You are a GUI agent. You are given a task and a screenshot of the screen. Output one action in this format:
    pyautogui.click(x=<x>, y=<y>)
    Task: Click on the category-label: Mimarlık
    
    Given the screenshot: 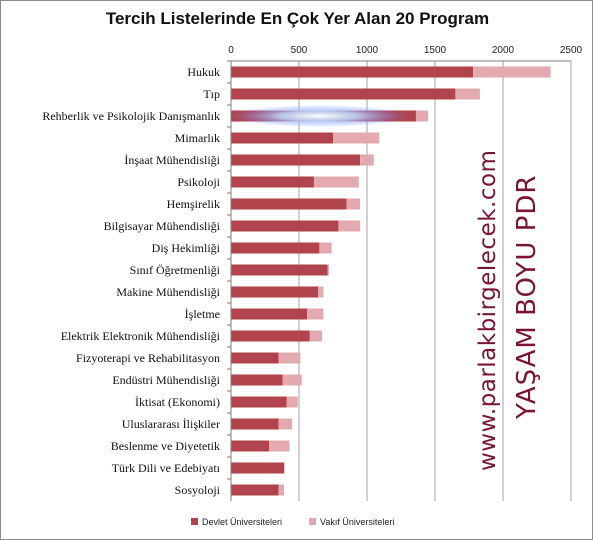 What is the action you would take?
    pyautogui.click(x=197, y=138)
    